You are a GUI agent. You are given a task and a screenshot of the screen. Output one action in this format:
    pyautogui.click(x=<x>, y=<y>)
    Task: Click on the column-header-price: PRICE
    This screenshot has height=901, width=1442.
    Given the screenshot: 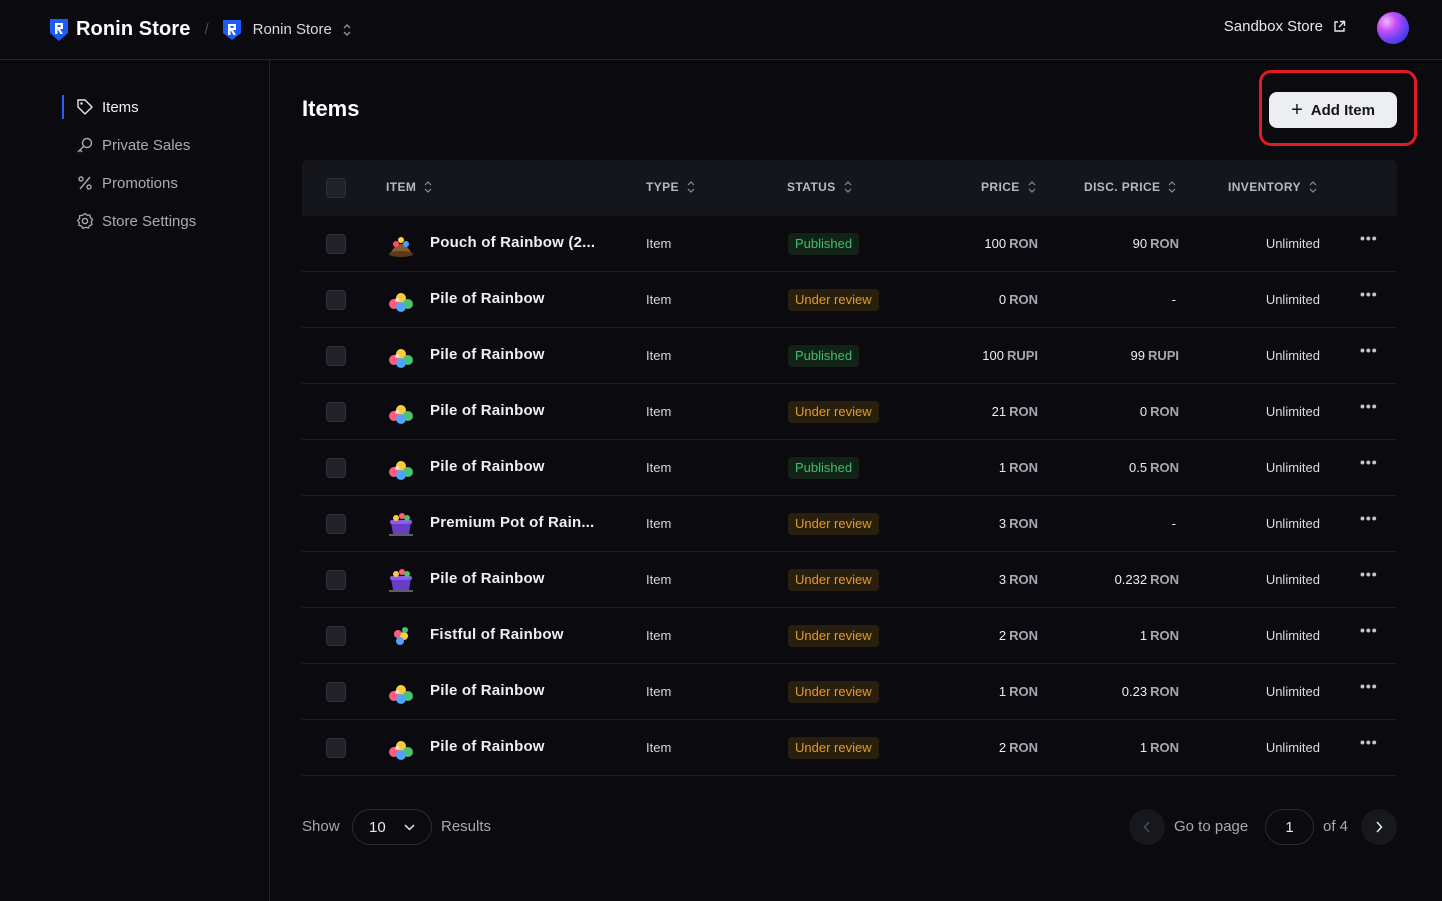 What is the action you would take?
    pyautogui.click(x=1008, y=187)
    